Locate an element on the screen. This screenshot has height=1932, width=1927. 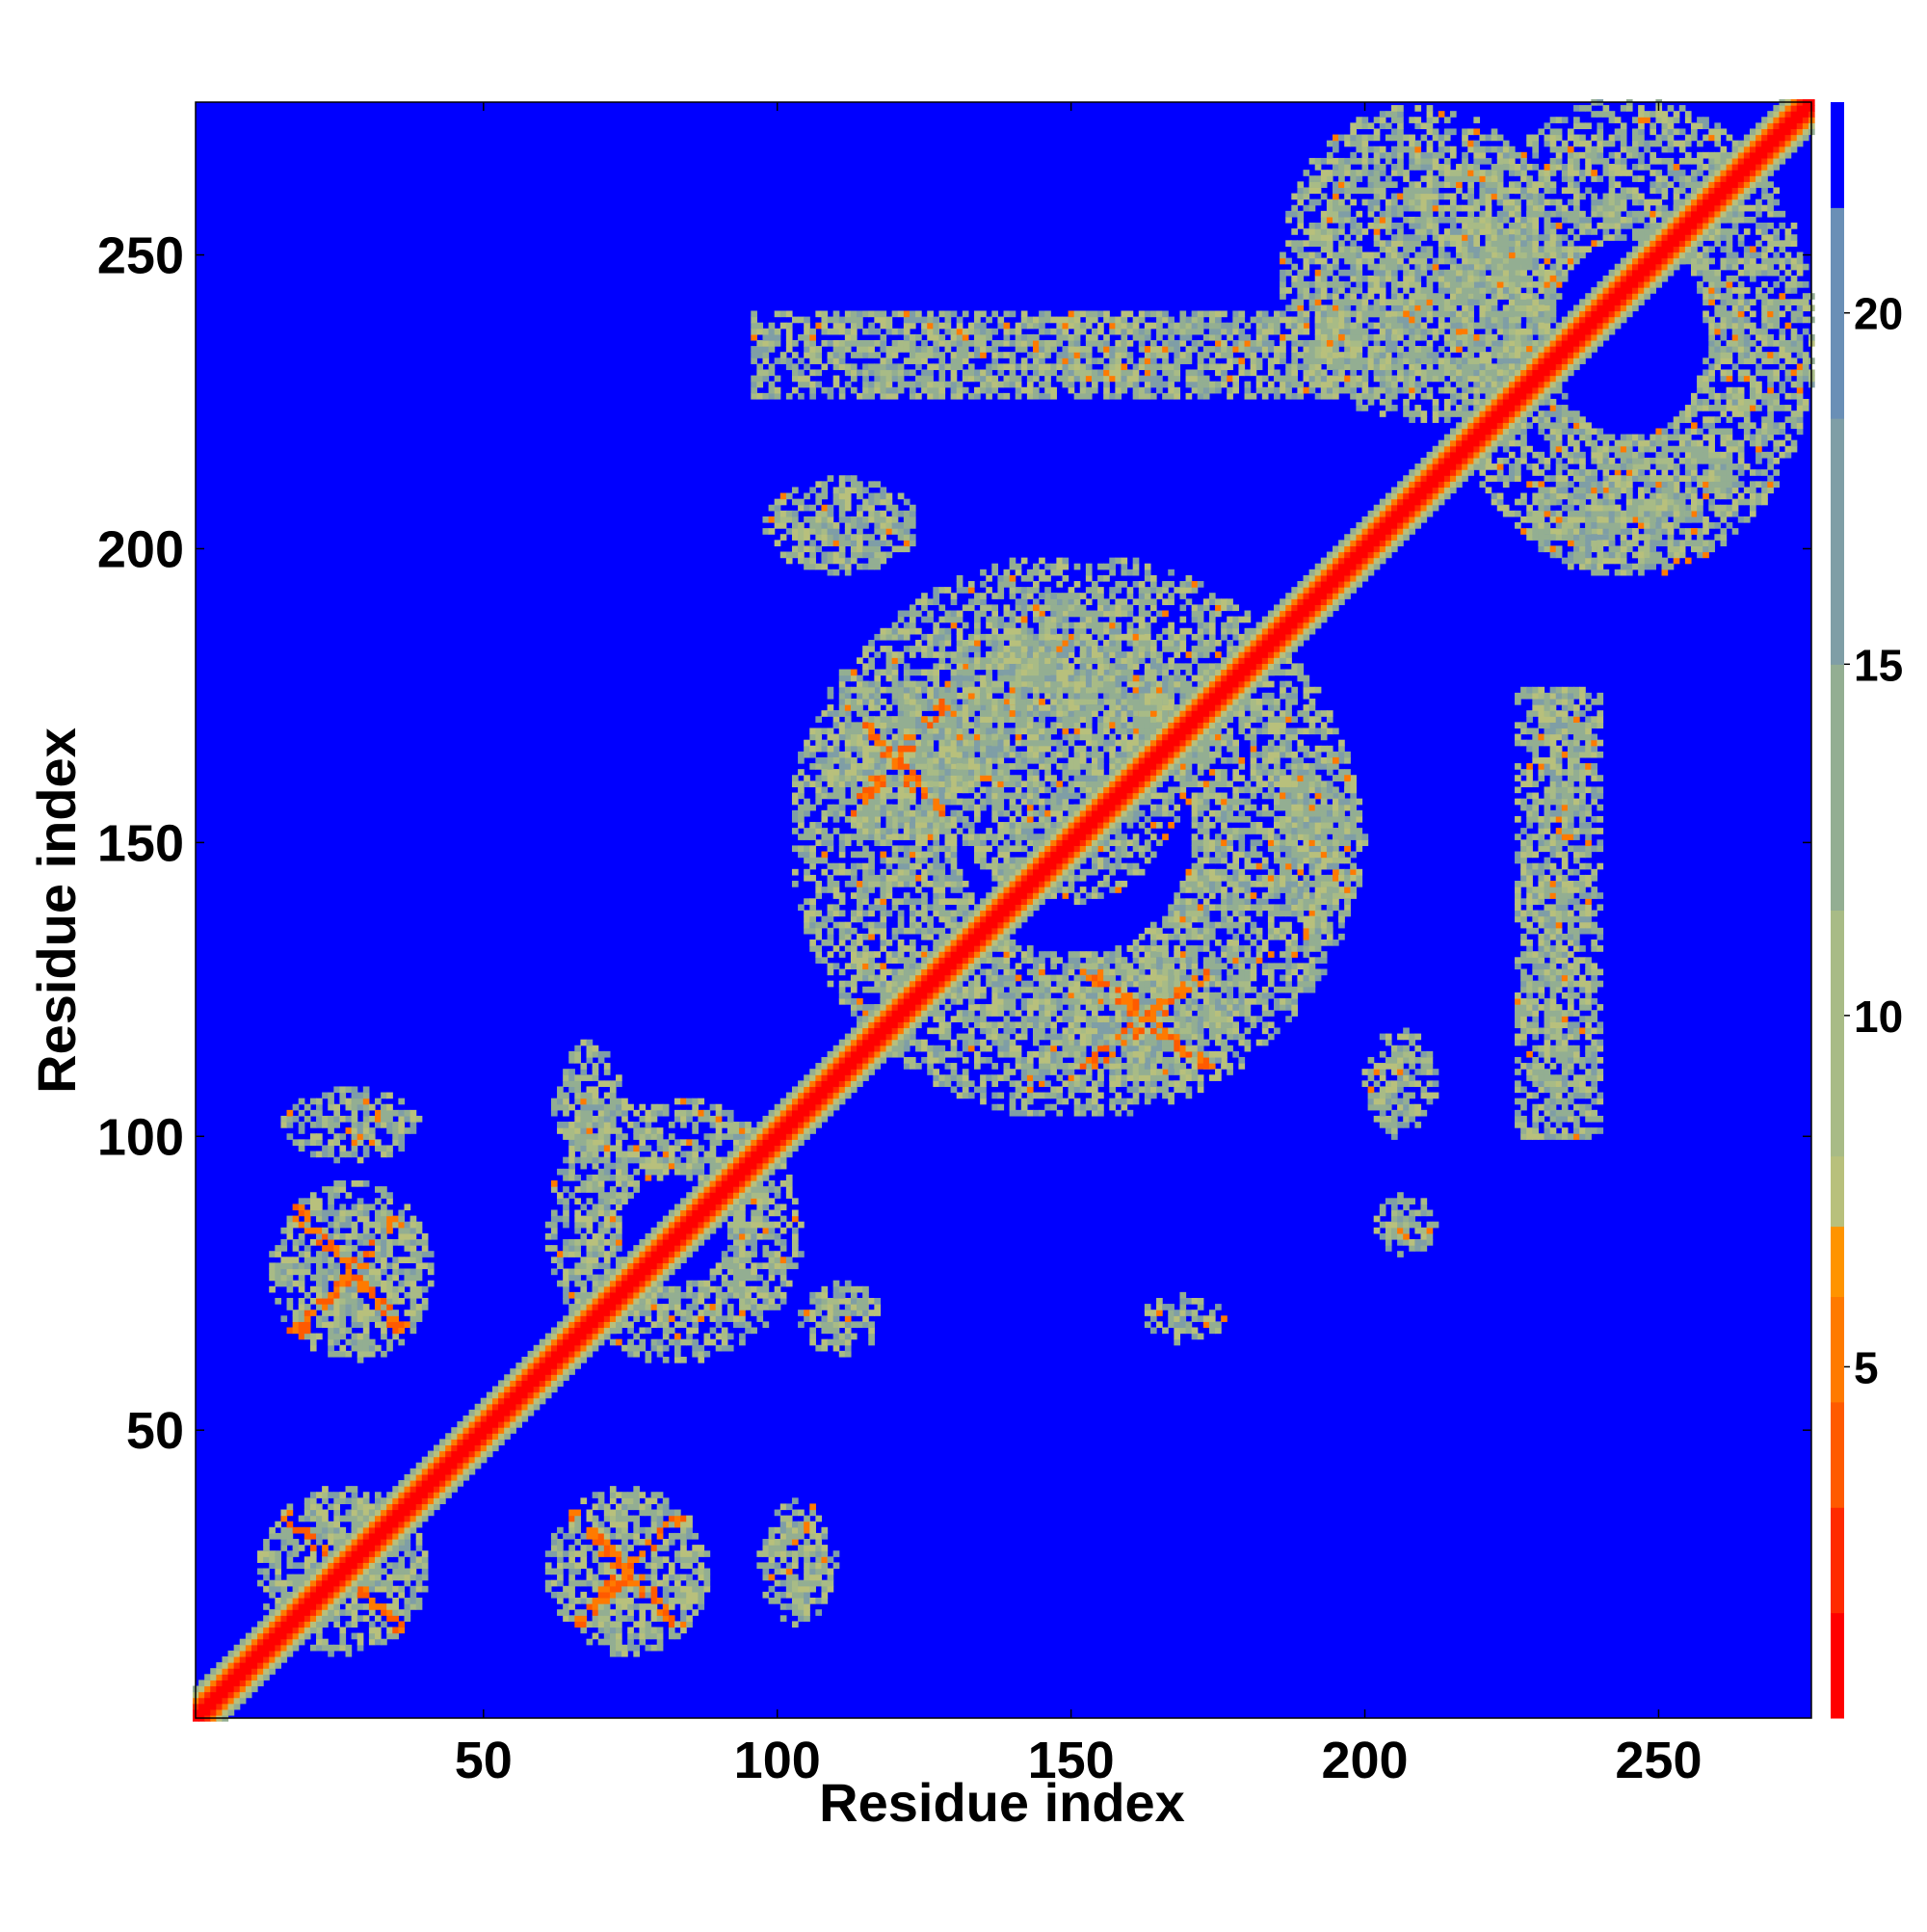
colorbar-tick-label: 15 is located at coordinates (1878, 665).